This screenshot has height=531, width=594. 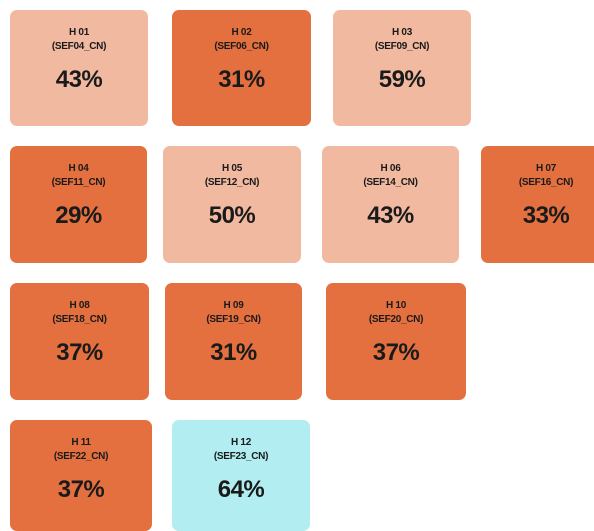 I want to click on tile: H 07 (SEF16_CN) 33%, so click(x=537, y=204).